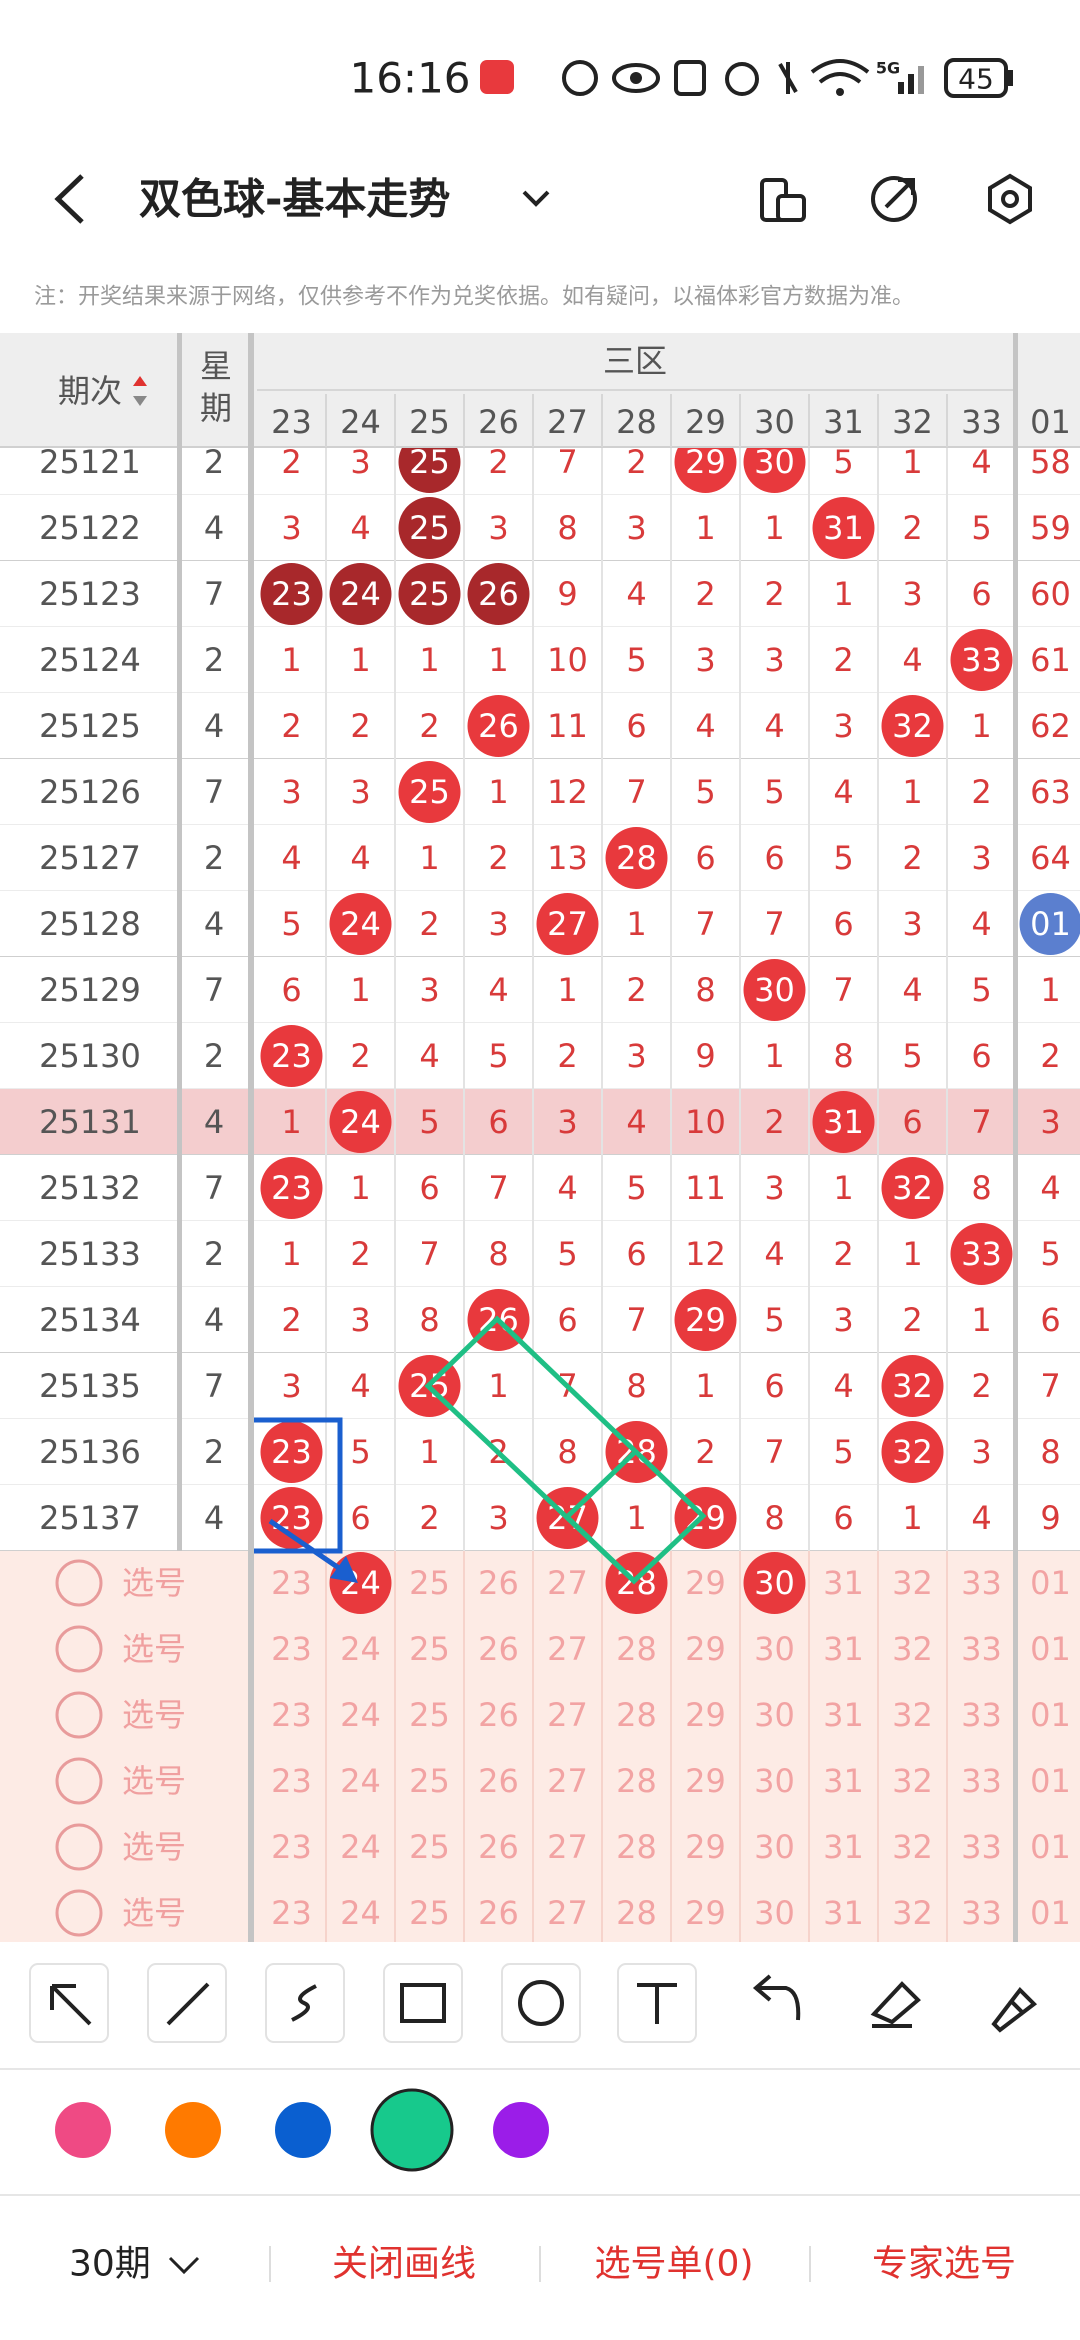 Image resolution: width=1080 pixels, height=2340 pixels. I want to click on circle-tool, so click(541, 2003).